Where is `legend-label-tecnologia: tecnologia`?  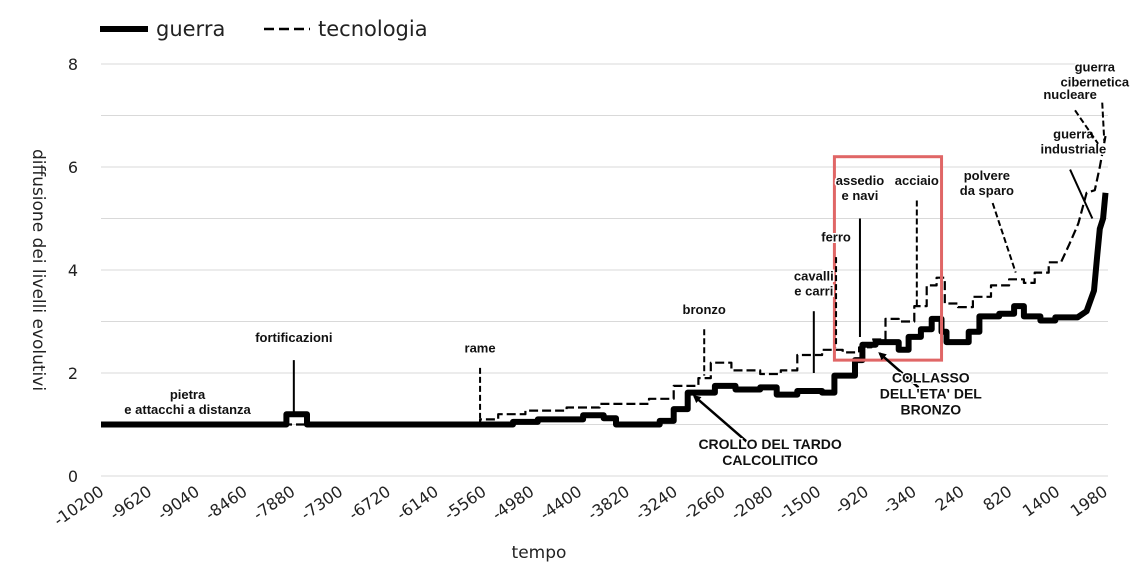
legend-label-tecnologia: tecnologia is located at coordinates (373, 29).